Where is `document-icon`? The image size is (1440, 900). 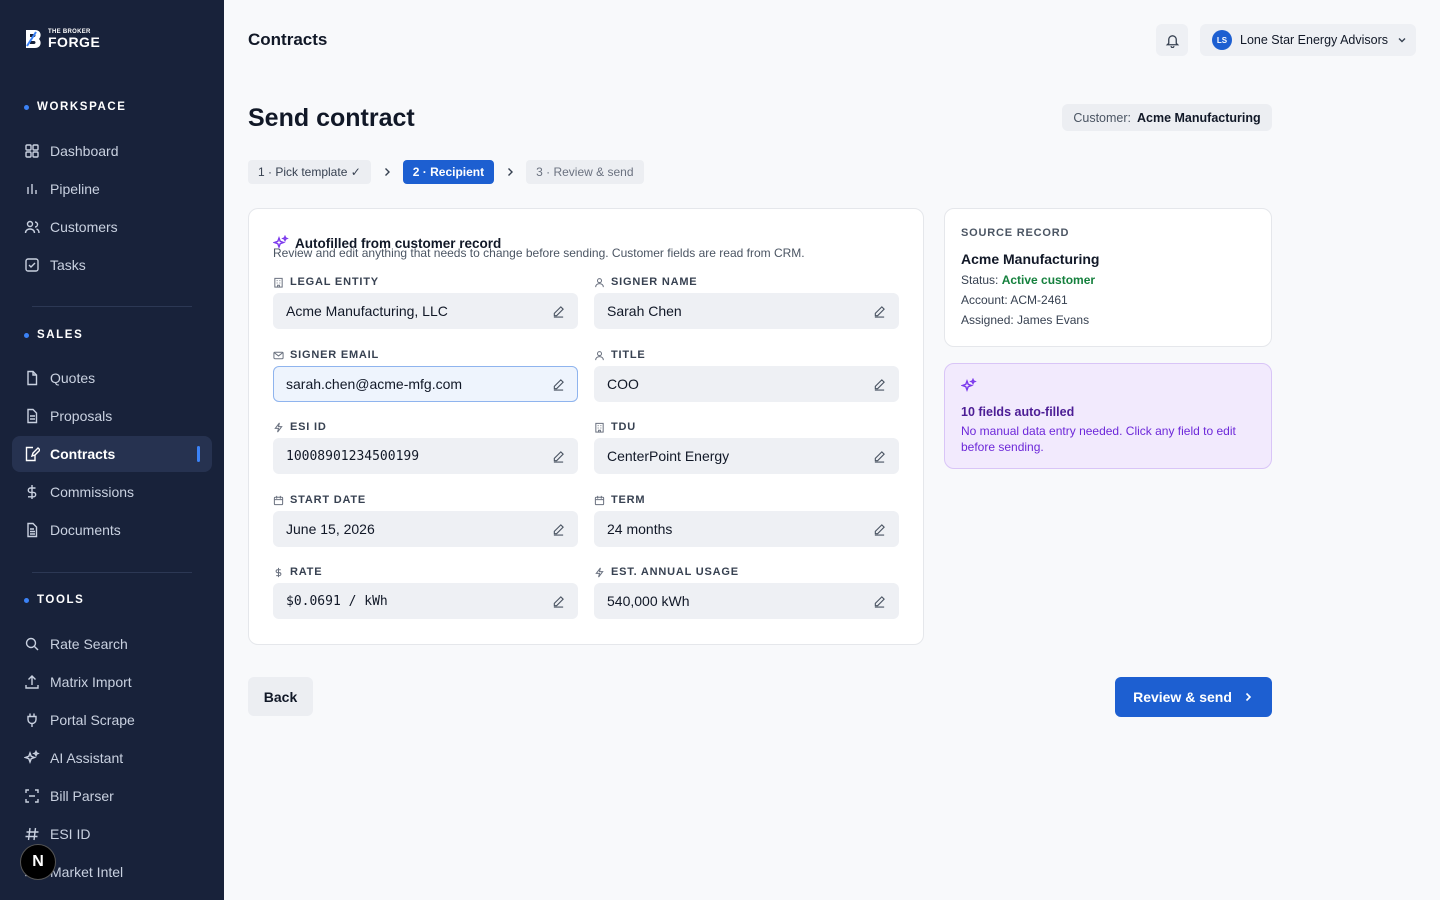
document-icon is located at coordinates (32, 530).